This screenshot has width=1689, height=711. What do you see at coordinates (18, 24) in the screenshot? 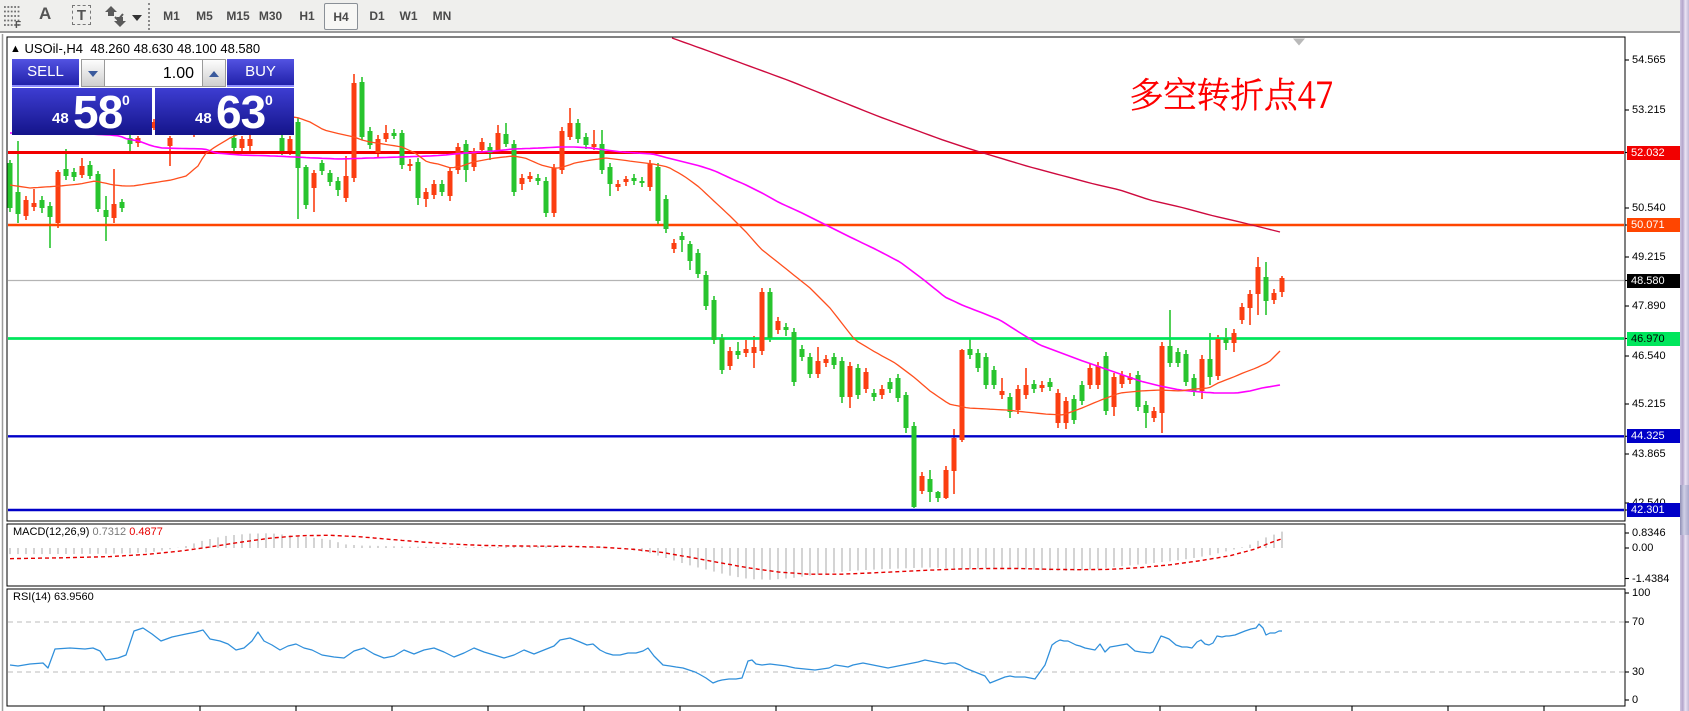
I see `svg-text: F` at bounding box center [18, 24].